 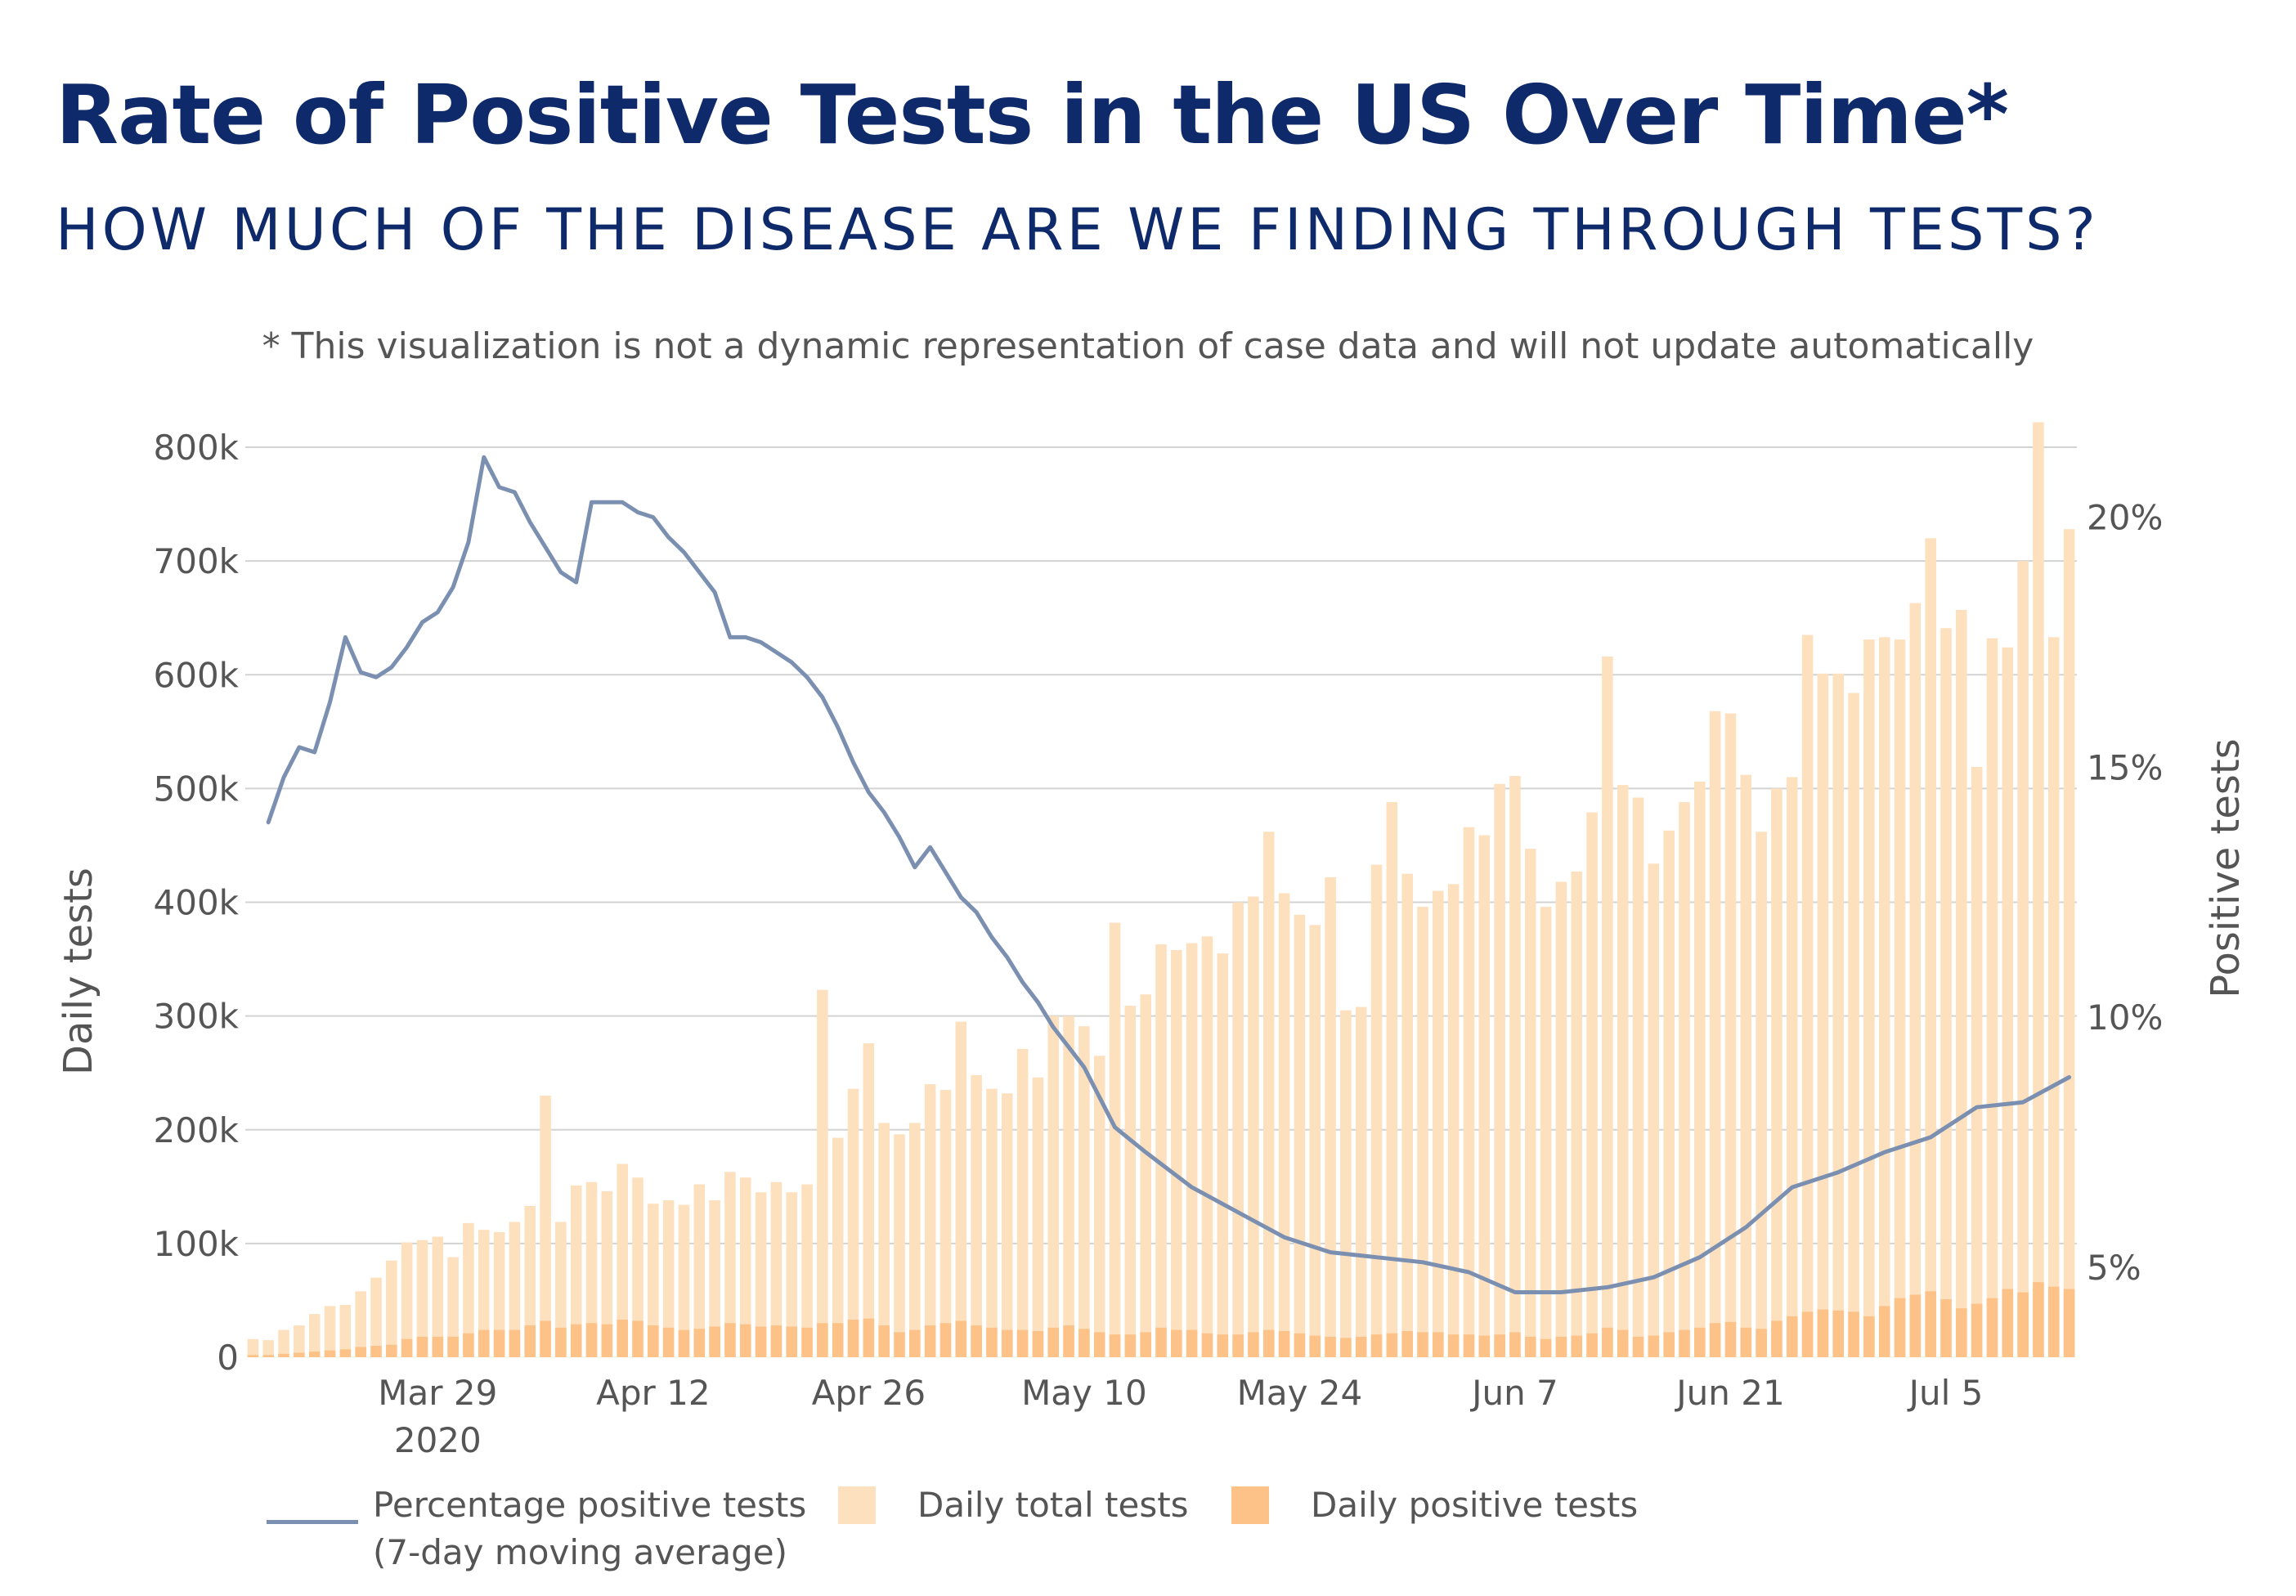 I want to click on y-tick-label: 0, so click(x=228, y=1358).